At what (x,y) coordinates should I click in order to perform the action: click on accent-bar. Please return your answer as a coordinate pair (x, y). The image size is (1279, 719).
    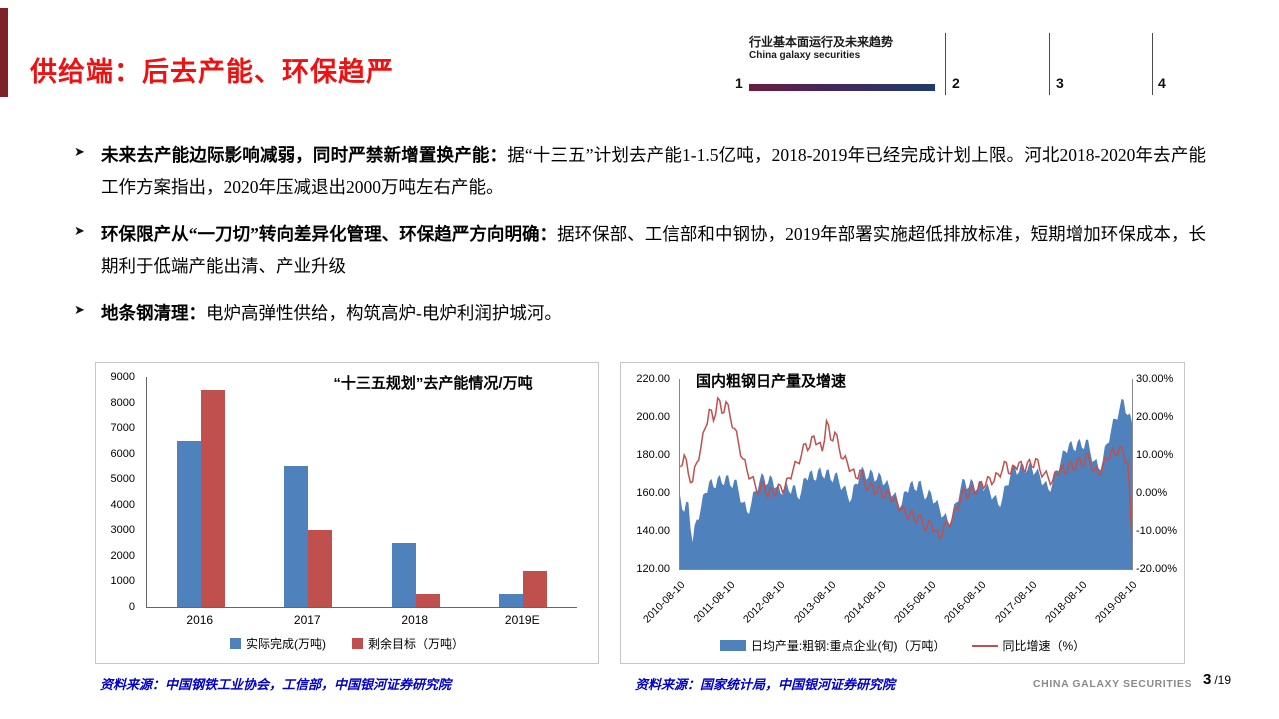
    Looking at the image, I should click on (4, 52).